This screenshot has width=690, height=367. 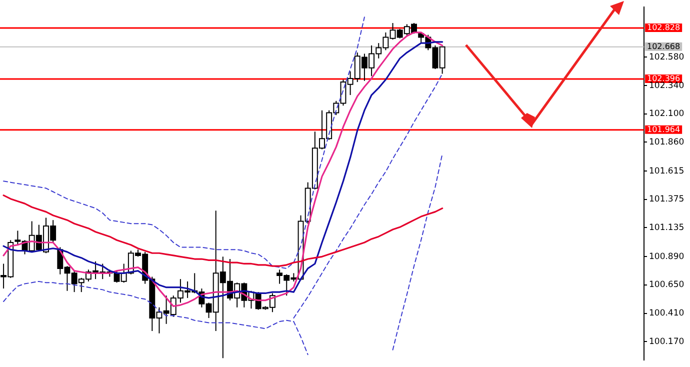 What do you see at coordinates (663, 46) in the screenshot?
I see `ref-line-label: 102.668` at bounding box center [663, 46].